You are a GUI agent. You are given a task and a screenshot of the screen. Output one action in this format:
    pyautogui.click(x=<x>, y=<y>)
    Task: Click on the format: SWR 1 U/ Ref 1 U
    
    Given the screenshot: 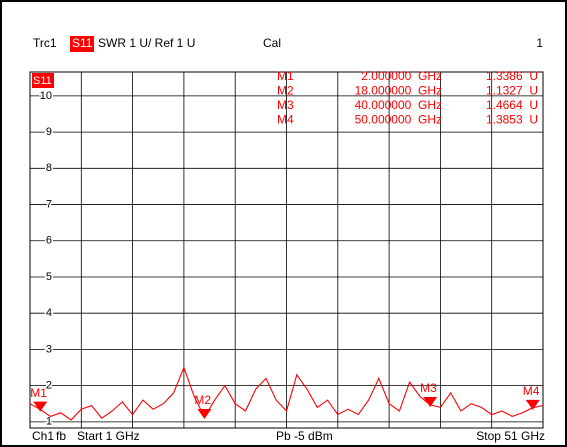 What is the action you would take?
    pyautogui.click(x=146, y=43)
    